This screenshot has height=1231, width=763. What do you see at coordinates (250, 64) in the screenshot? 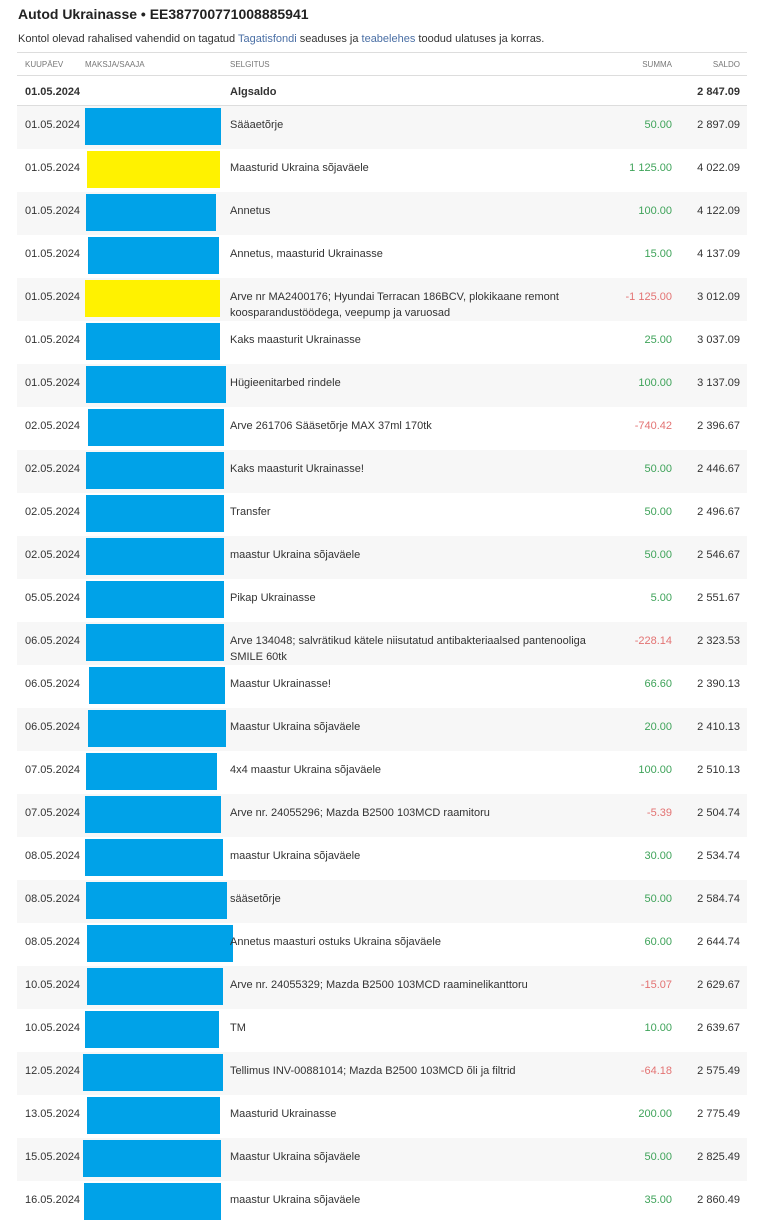
I see `col-description: SELGITUS` at bounding box center [250, 64].